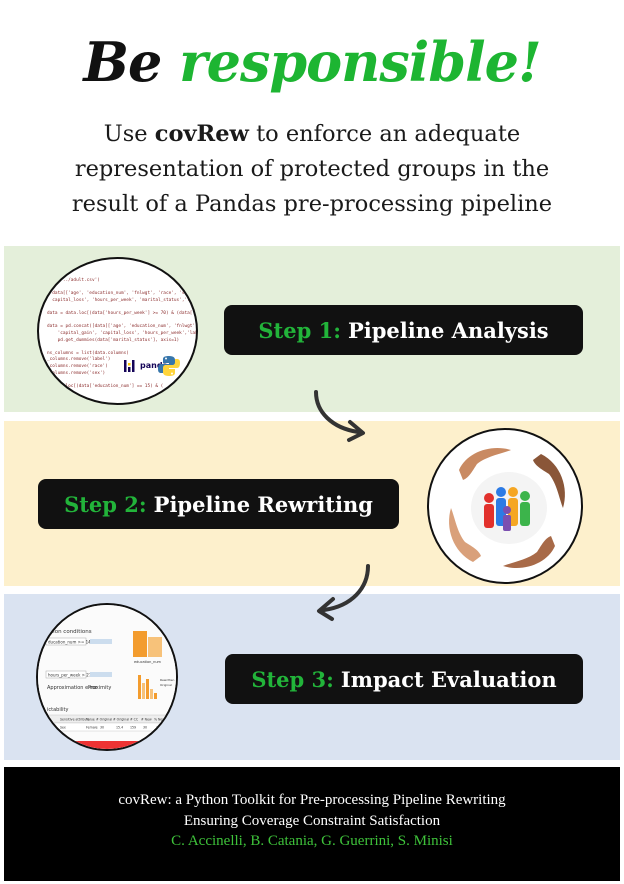 The image size is (624, 884). Describe the element at coordinates (148, 662) in the screenshot. I see `eval-xlabel: education_num` at that location.